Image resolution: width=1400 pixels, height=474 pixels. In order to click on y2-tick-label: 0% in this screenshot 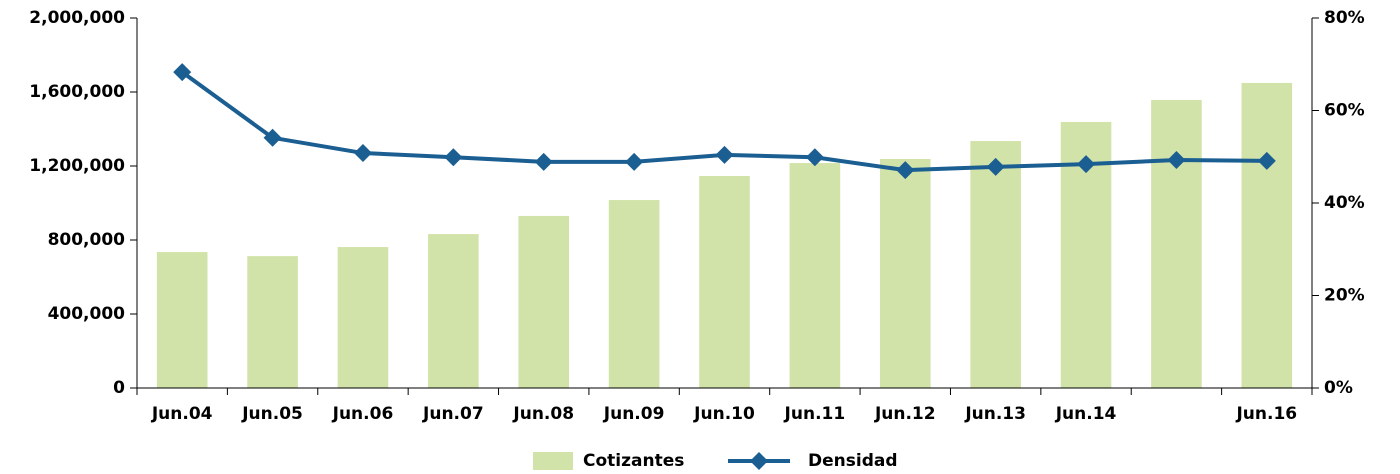, I will do `click(1338, 388)`.